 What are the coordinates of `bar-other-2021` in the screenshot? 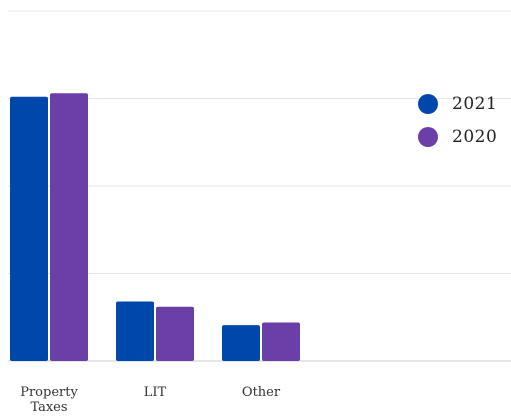 It's located at (241, 343).